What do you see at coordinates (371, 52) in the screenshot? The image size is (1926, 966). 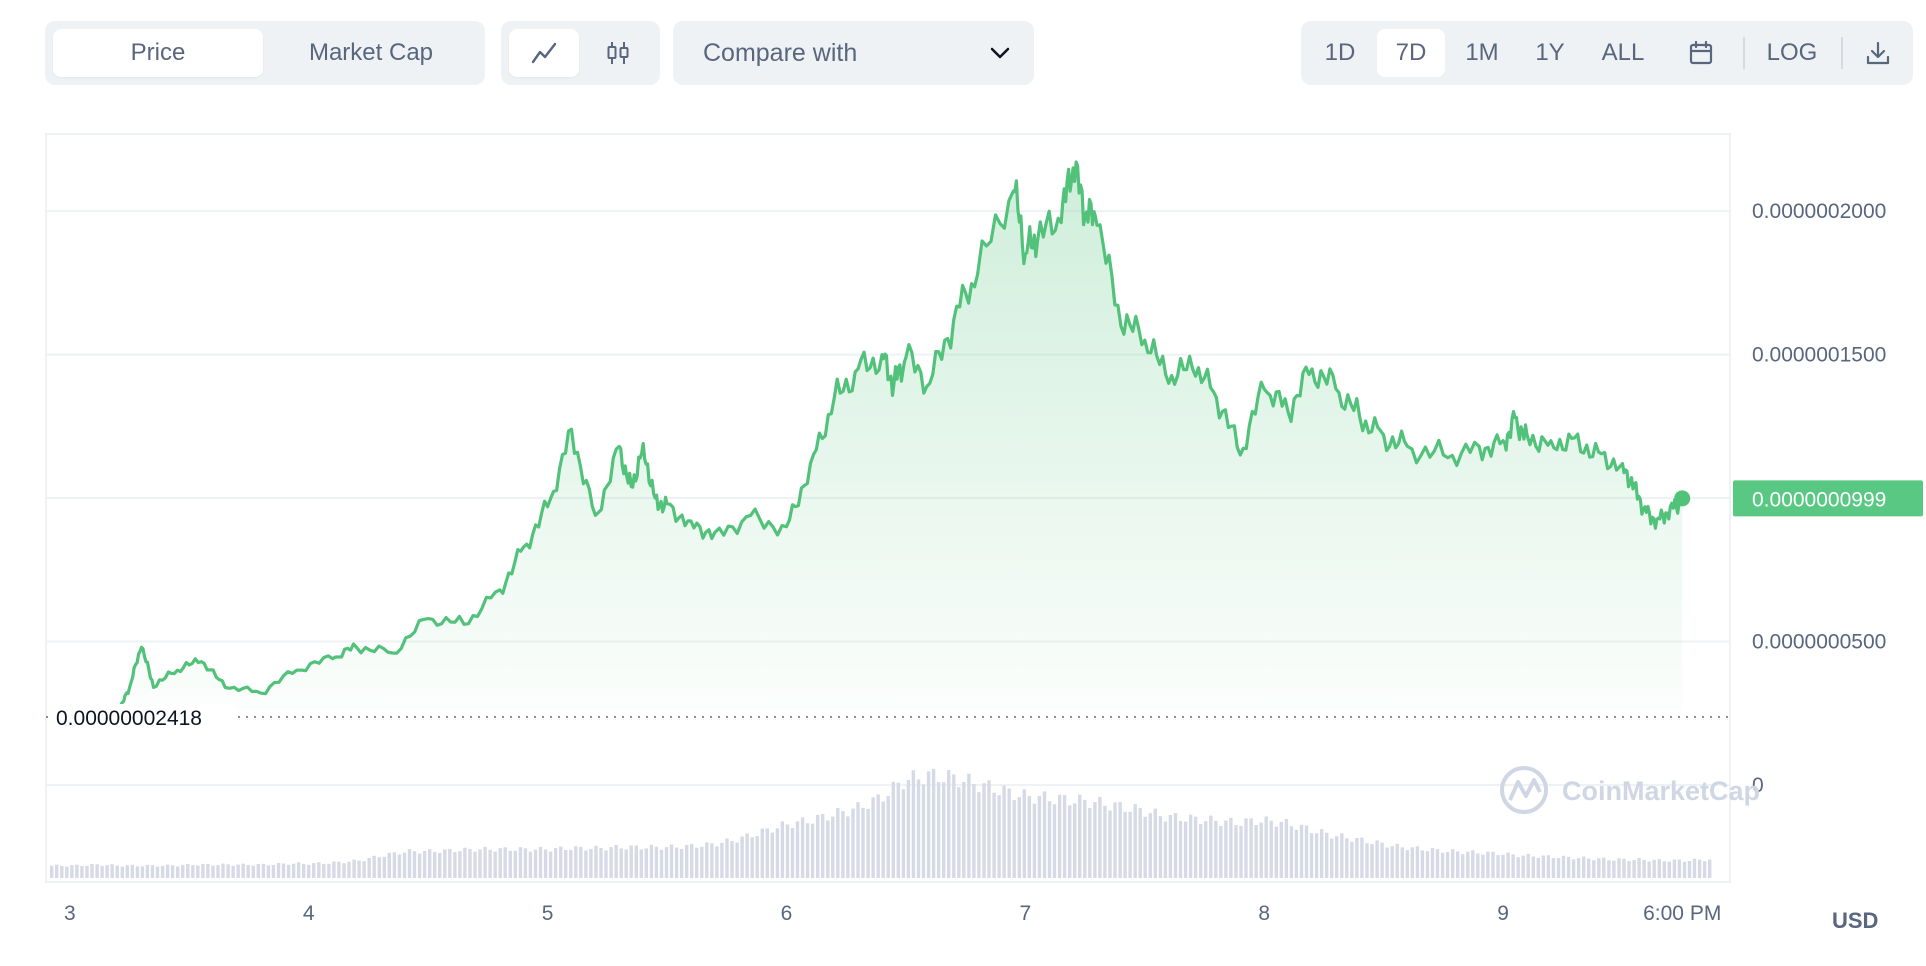 I see `market-cap-tab: Market Cap` at bounding box center [371, 52].